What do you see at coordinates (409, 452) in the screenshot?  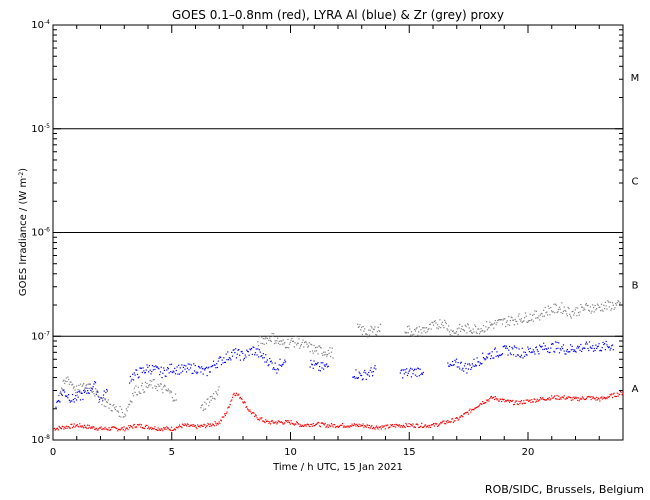 I see `x-tick-label: 15` at bounding box center [409, 452].